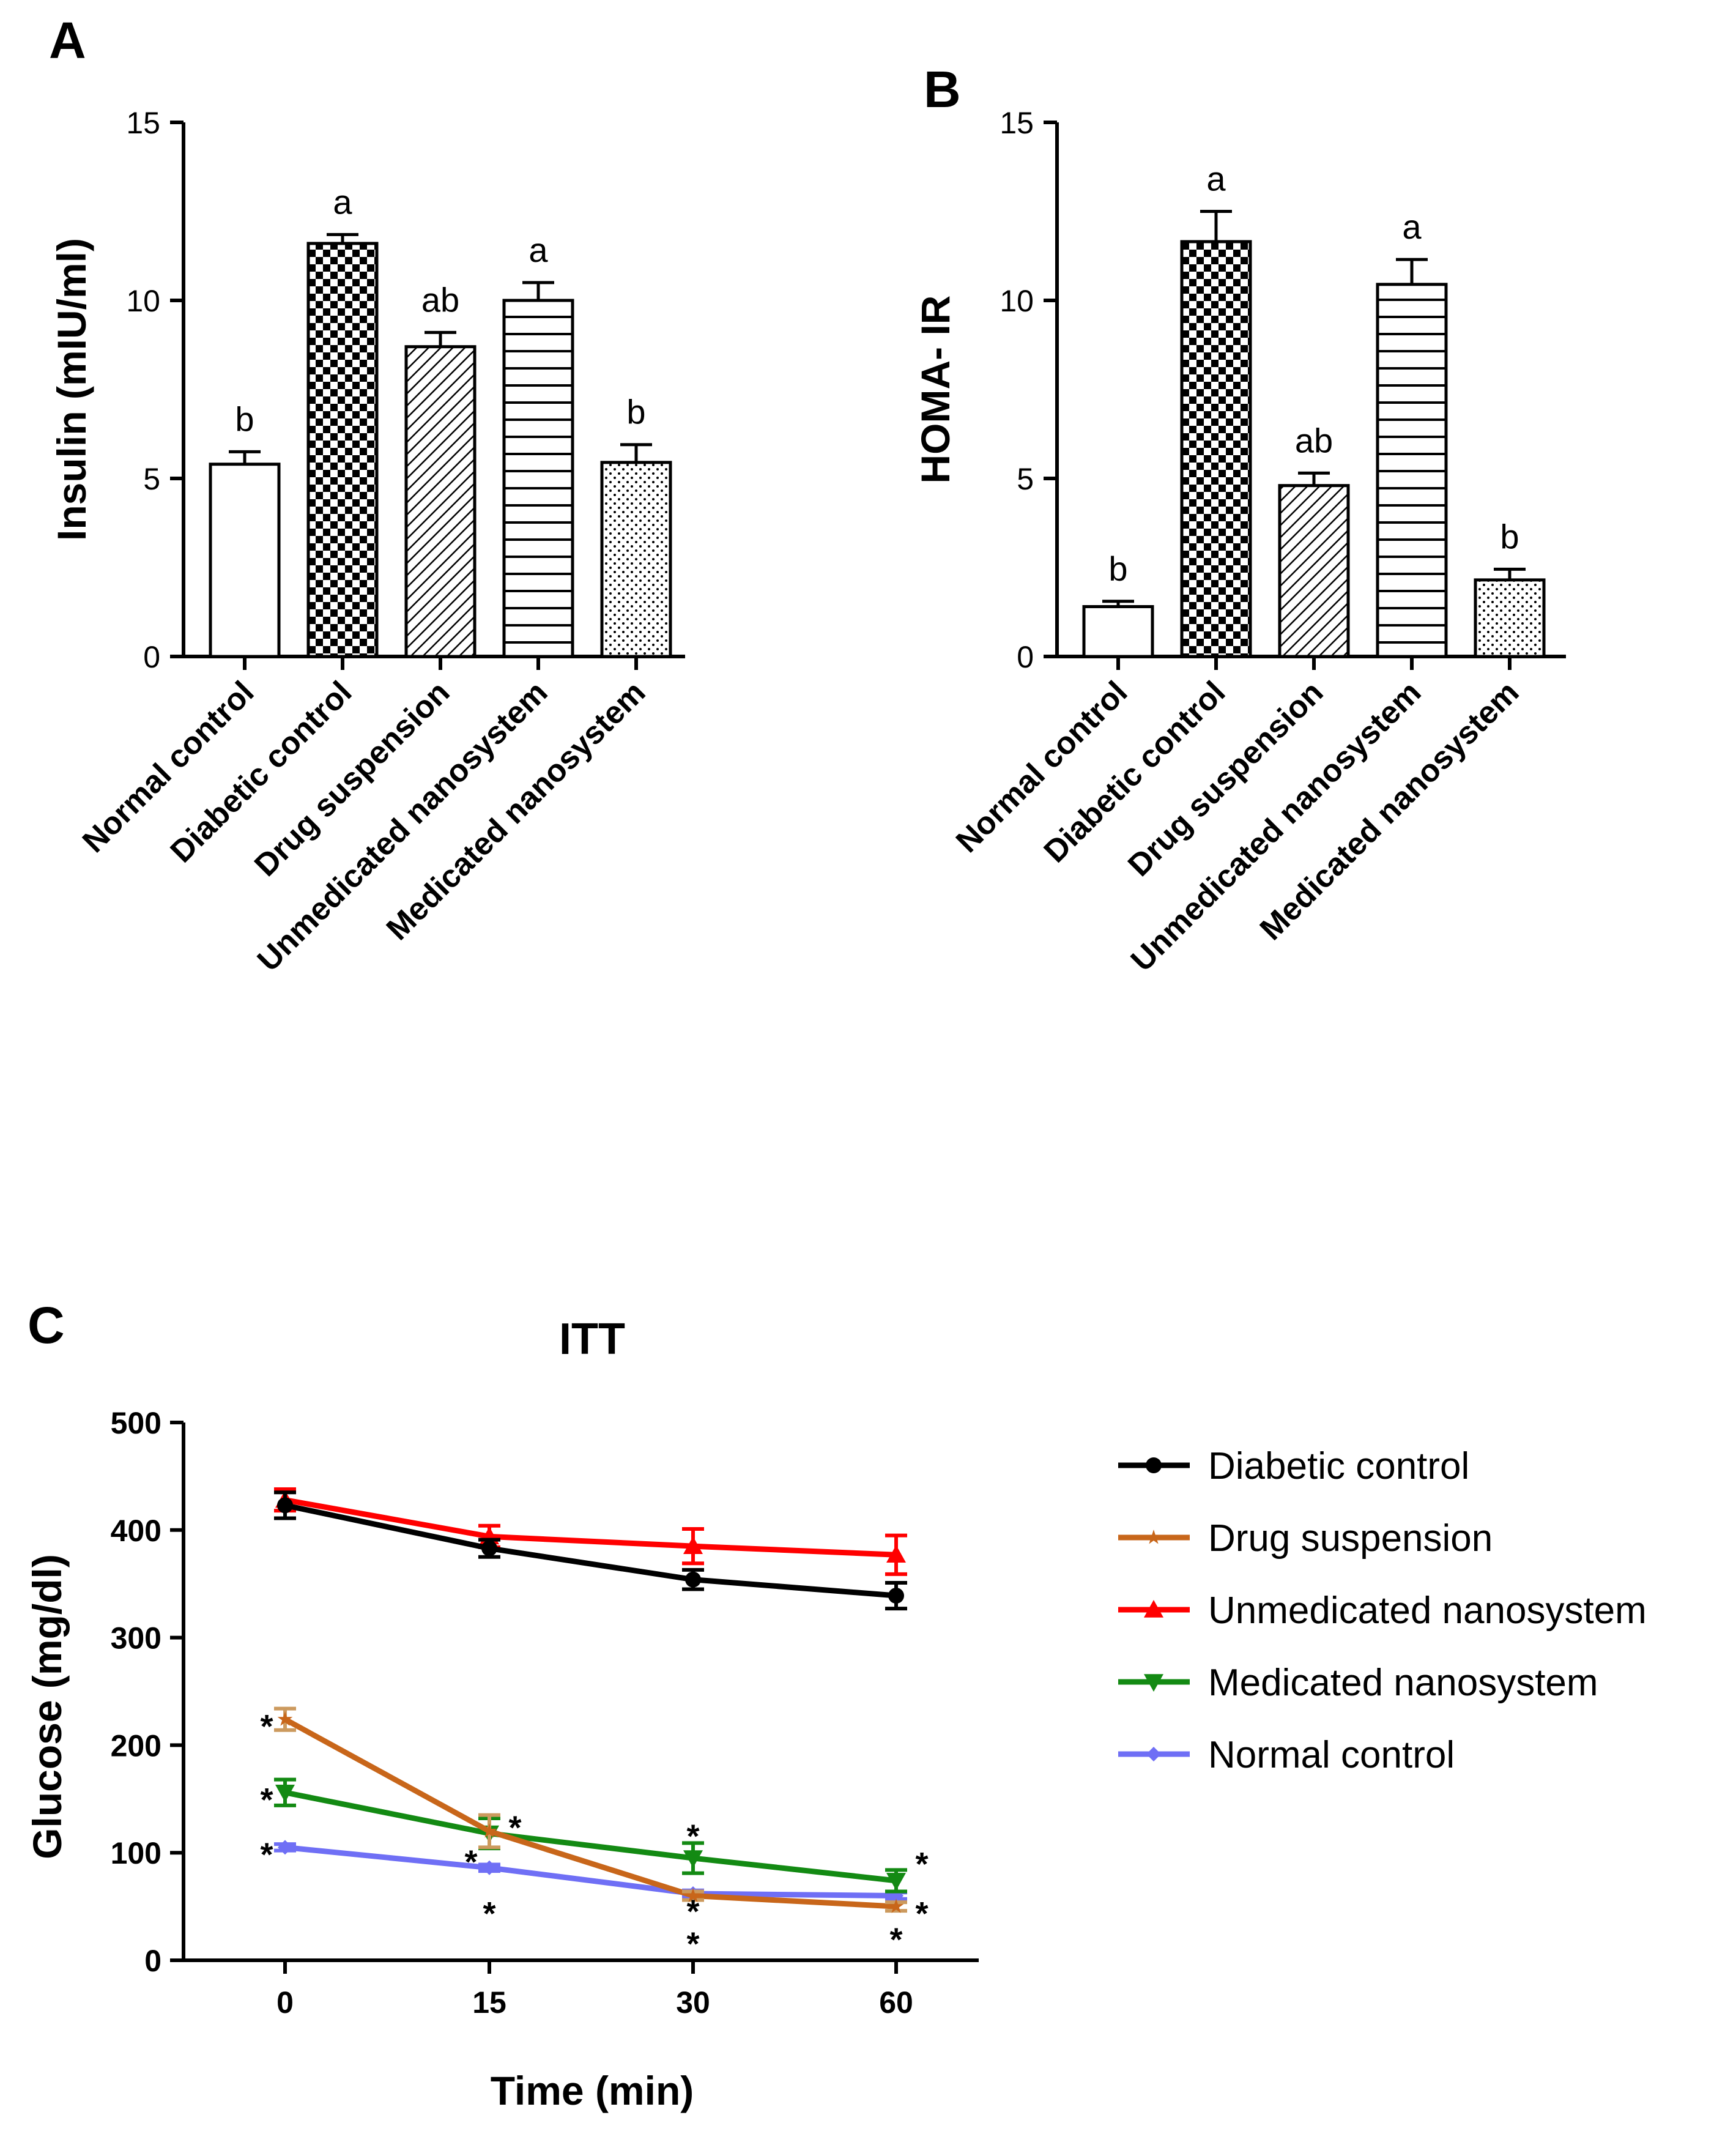 The image size is (1736, 2142). I want to click on y-tick-label: 200, so click(136, 1745).